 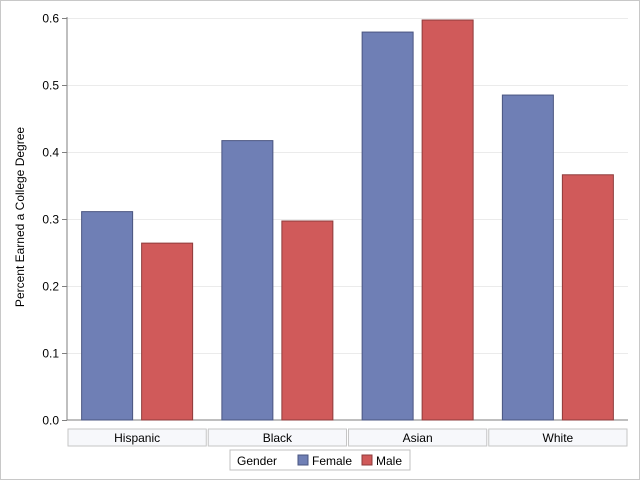 I want to click on y-tick-label: 0.5, so click(x=50, y=86).